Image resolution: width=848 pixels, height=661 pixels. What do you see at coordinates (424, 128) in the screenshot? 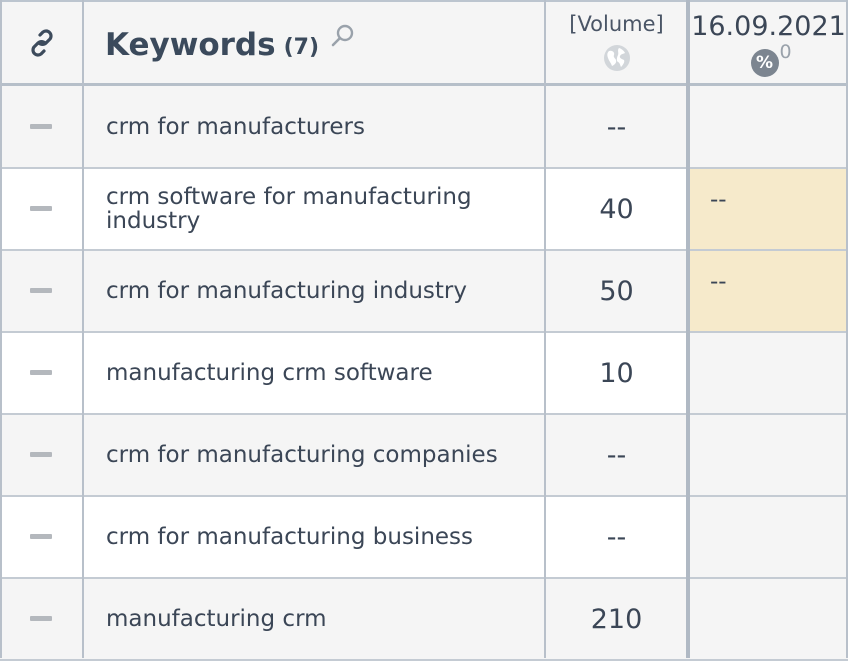
I see `table-row: crm for manufacturers --` at bounding box center [424, 128].